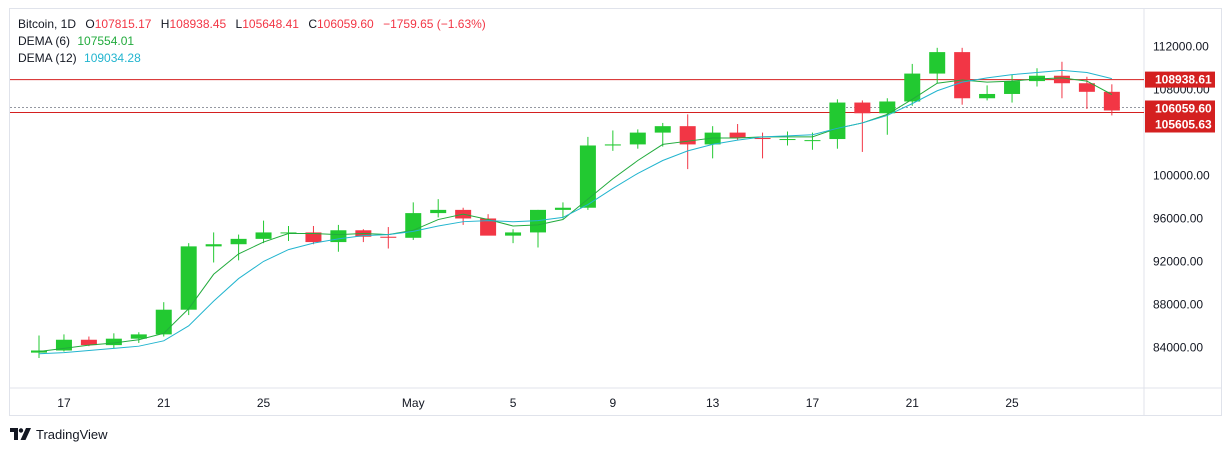 The width and height of the screenshot is (1231, 452). I want to click on dema6-row: DEMA (6) 107554.01, so click(252, 41).